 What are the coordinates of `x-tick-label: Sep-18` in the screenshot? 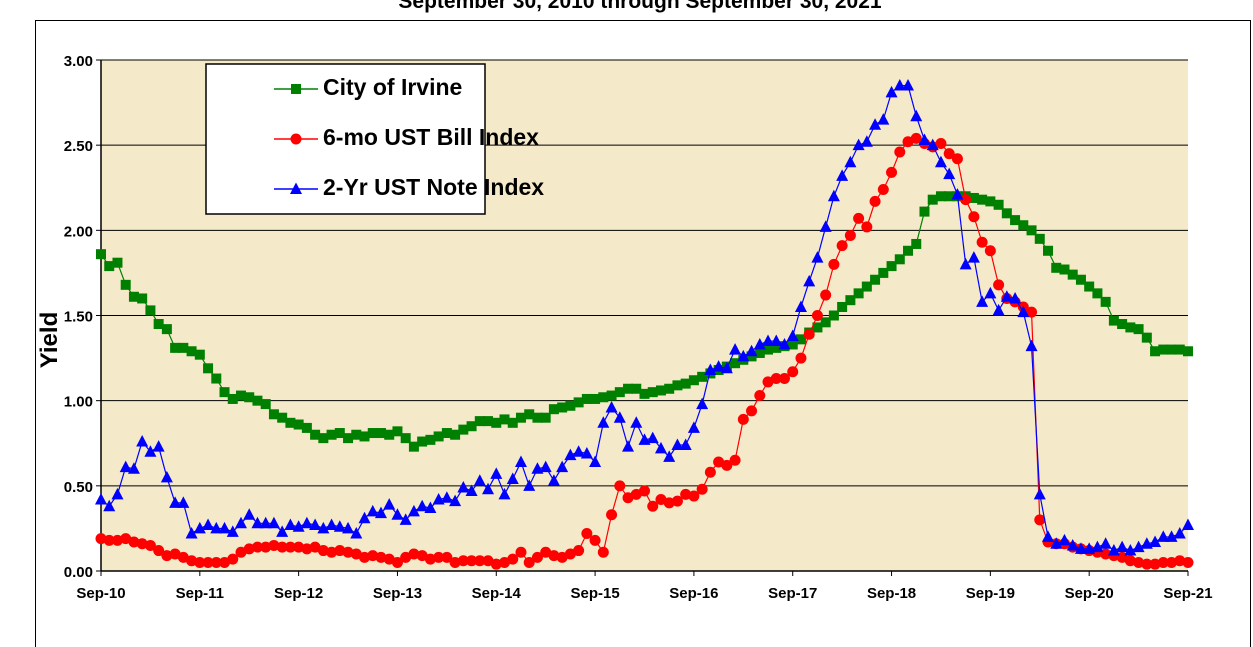 It's located at (891, 593).